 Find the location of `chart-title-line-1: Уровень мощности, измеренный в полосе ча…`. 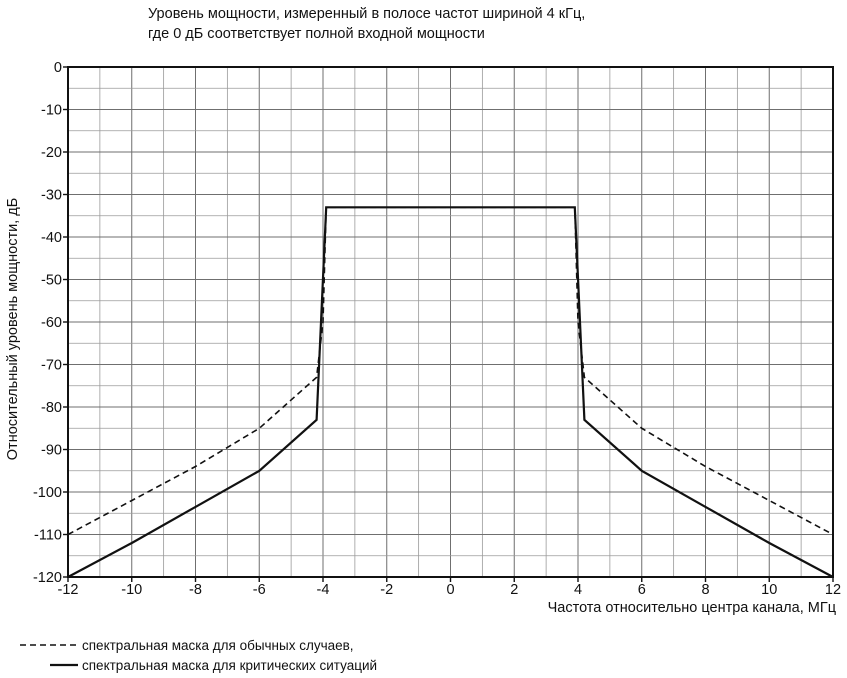

chart-title-line-1: Уровень мощности, измеренный в полосе ча… is located at coordinates (367, 14).